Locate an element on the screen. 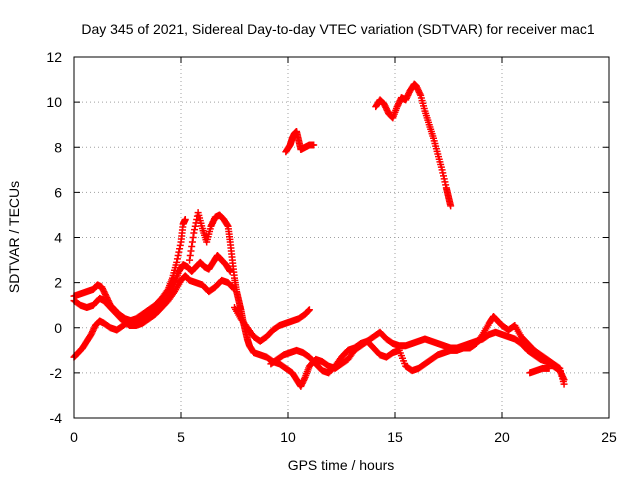  y-tick-label: 12 is located at coordinates (54, 57).